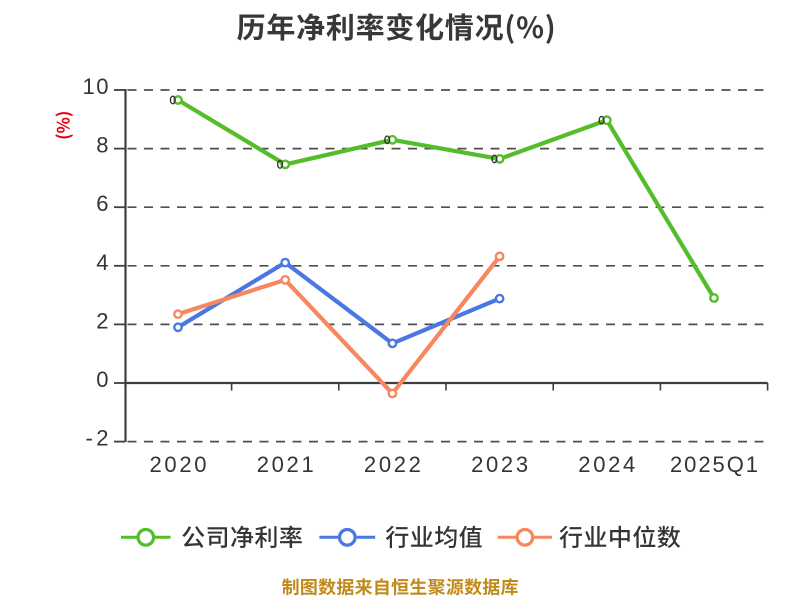 The height and width of the screenshot is (600, 800). I want to click on svg-text: -2, so click(97, 438).